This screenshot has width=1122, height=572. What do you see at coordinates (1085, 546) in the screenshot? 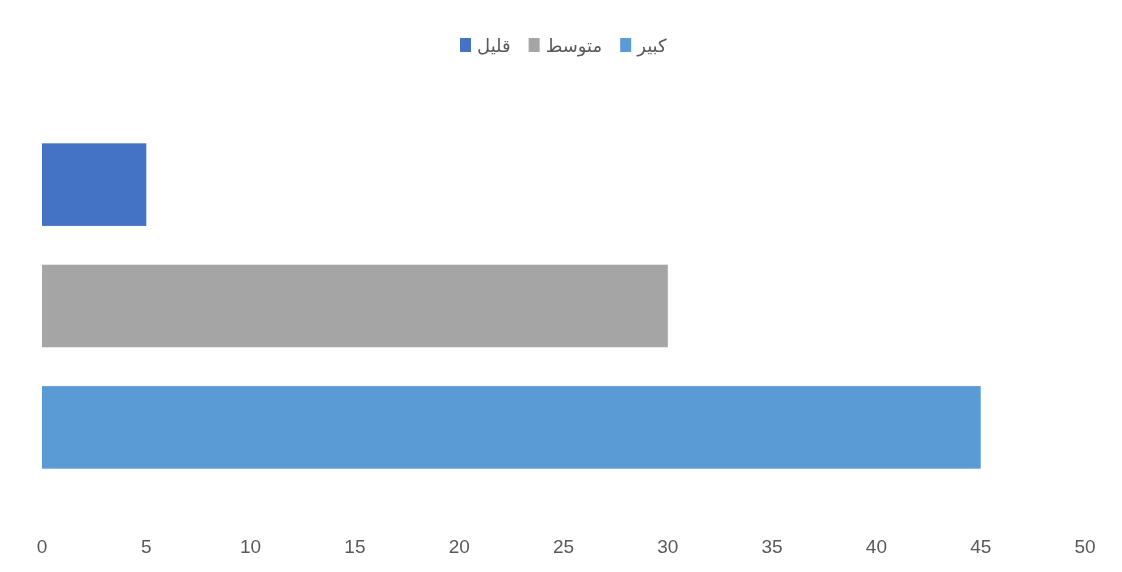
I see `x-tick-label: 50` at bounding box center [1085, 546].